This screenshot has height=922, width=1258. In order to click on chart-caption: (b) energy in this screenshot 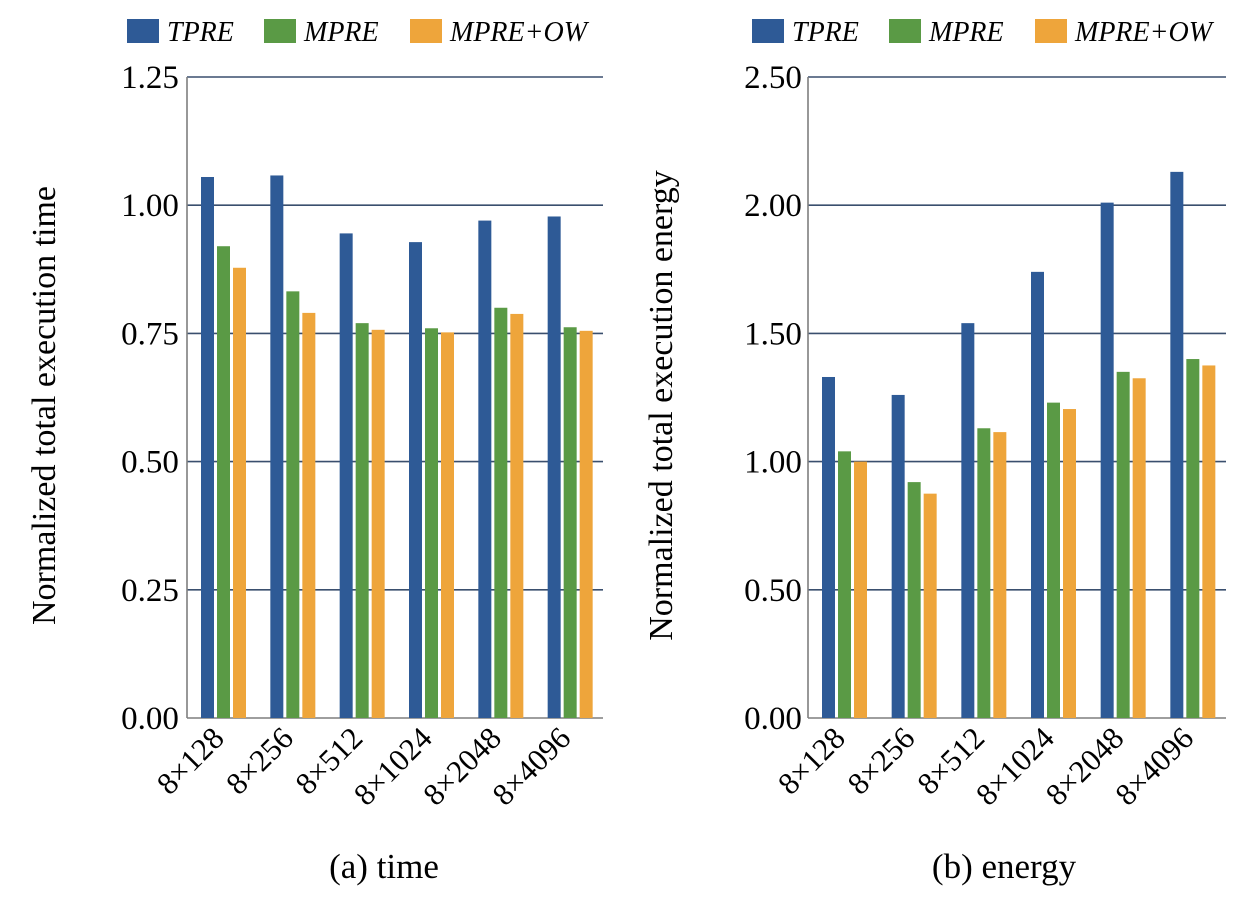, I will do `click(1004, 866)`.